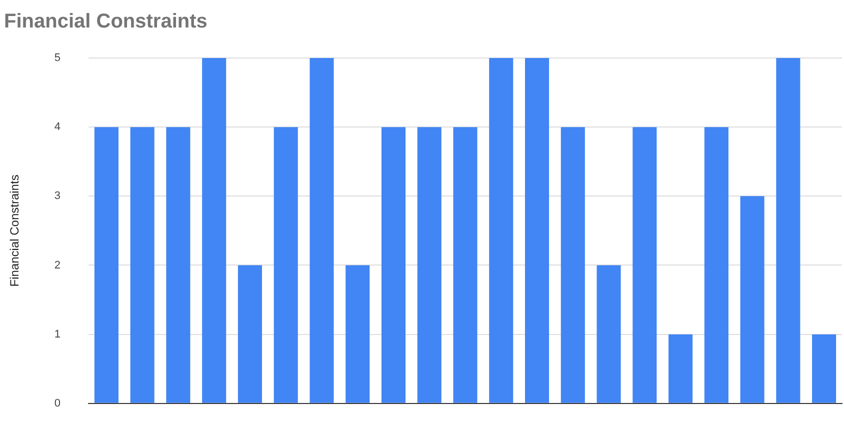 Image resolution: width=844 pixels, height=438 pixels. Describe the element at coordinates (57, 127) in the screenshot. I see `y-tick-label: 4` at that location.